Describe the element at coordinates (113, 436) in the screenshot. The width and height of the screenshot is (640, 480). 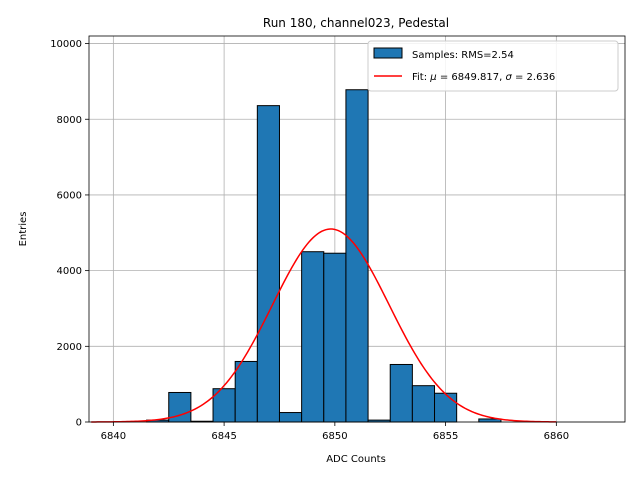
I see `x-tick-label: 6840` at that location.